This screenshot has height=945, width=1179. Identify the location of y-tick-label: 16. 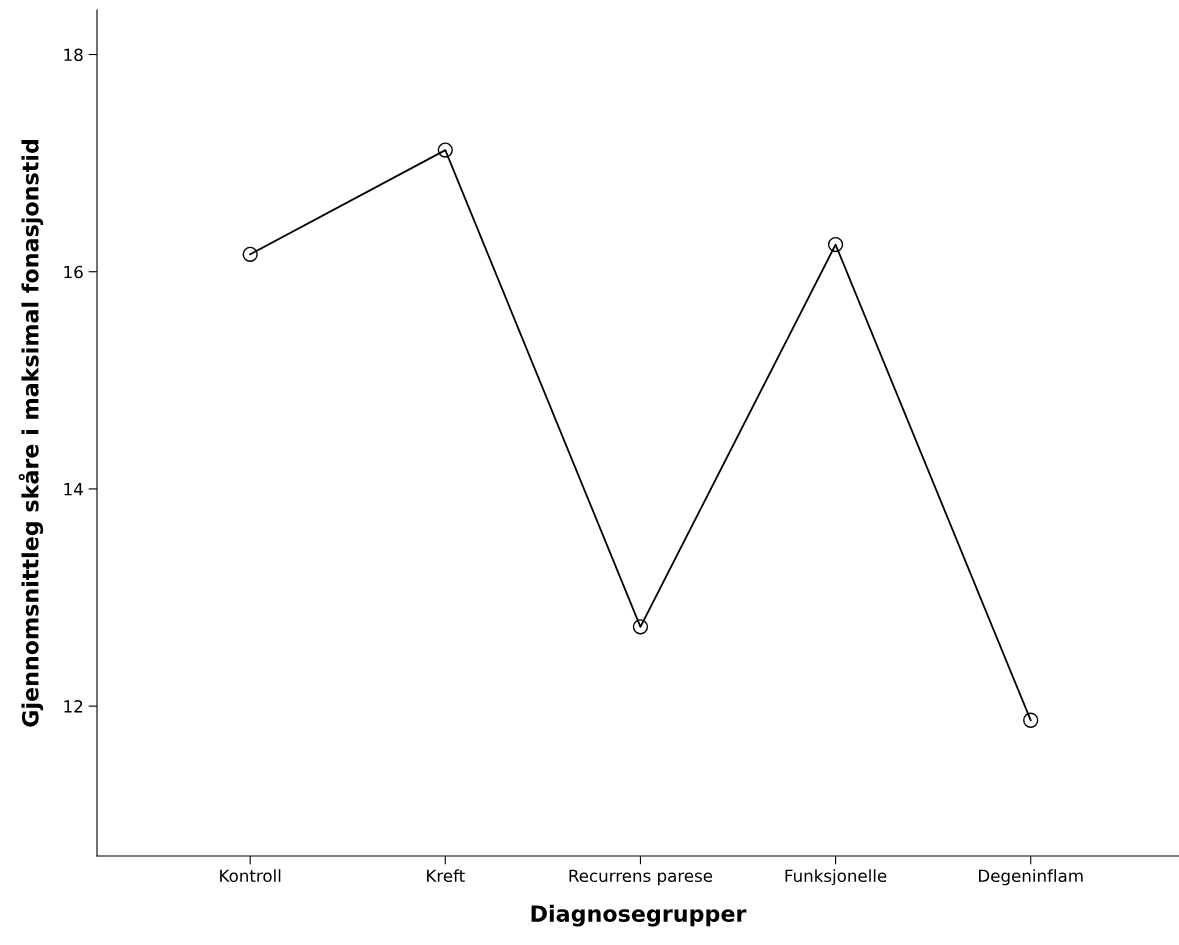
(73, 272).